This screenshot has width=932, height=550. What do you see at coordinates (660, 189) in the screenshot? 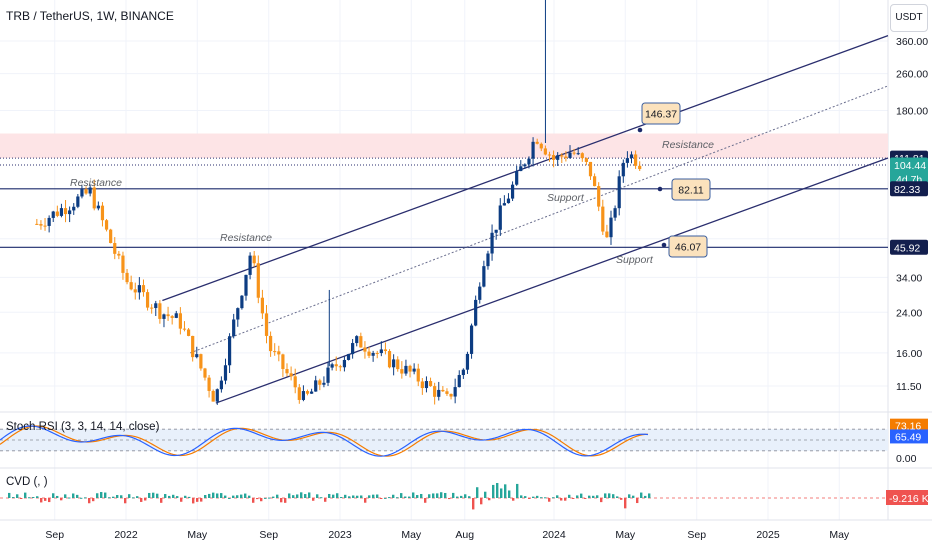
I see `callout-dot` at bounding box center [660, 189].